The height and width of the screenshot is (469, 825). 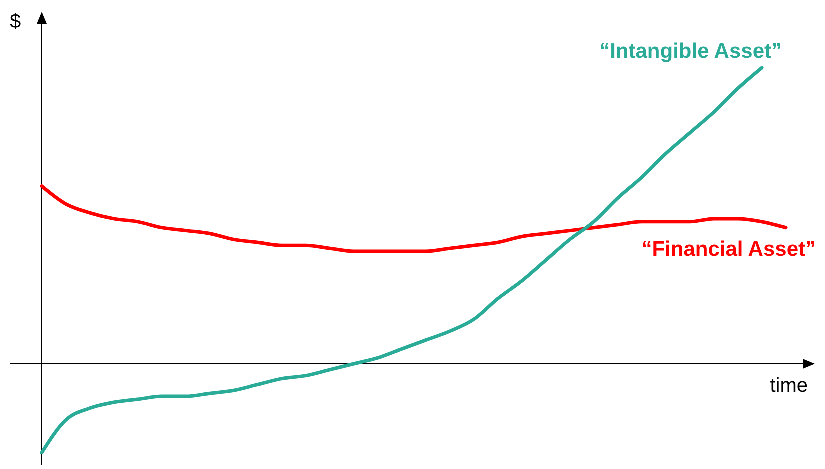 What do you see at coordinates (729, 249) in the screenshot?
I see `series-label: “Financial Asset”` at bounding box center [729, 249].